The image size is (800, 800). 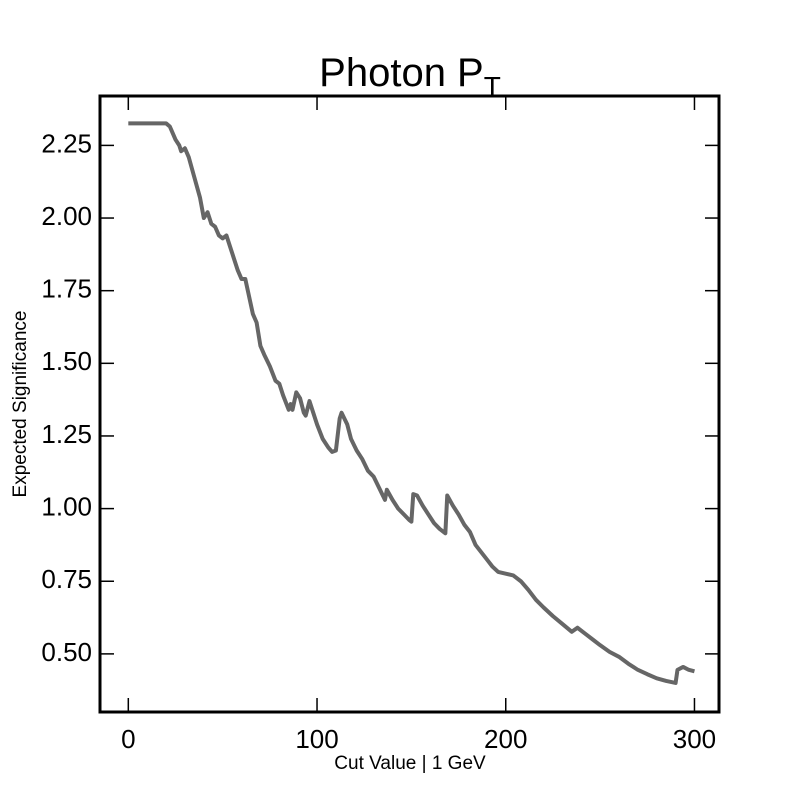 I want to click on y-axis-label: Expected Significance, so click(x=20, y=404).